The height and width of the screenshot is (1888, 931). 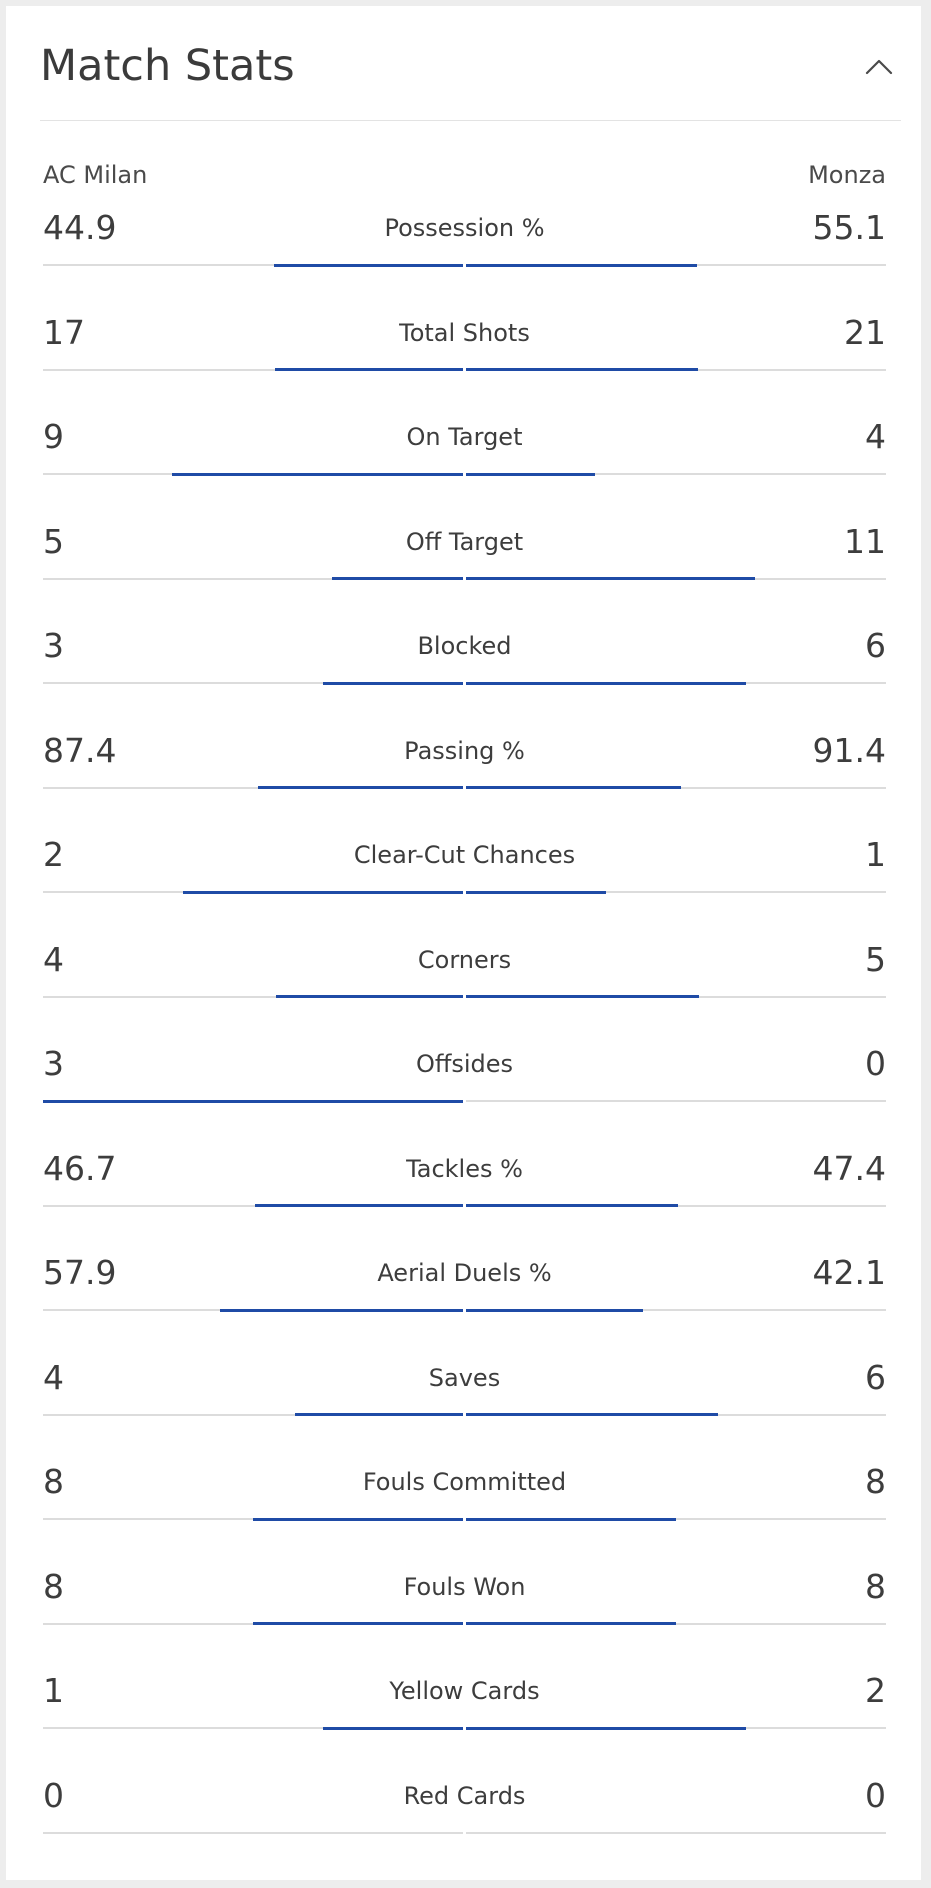 What do you see at coordinates (53, 1690) in the screenshot?
I see `home-value: 1` at bounding box center [53, 1690].